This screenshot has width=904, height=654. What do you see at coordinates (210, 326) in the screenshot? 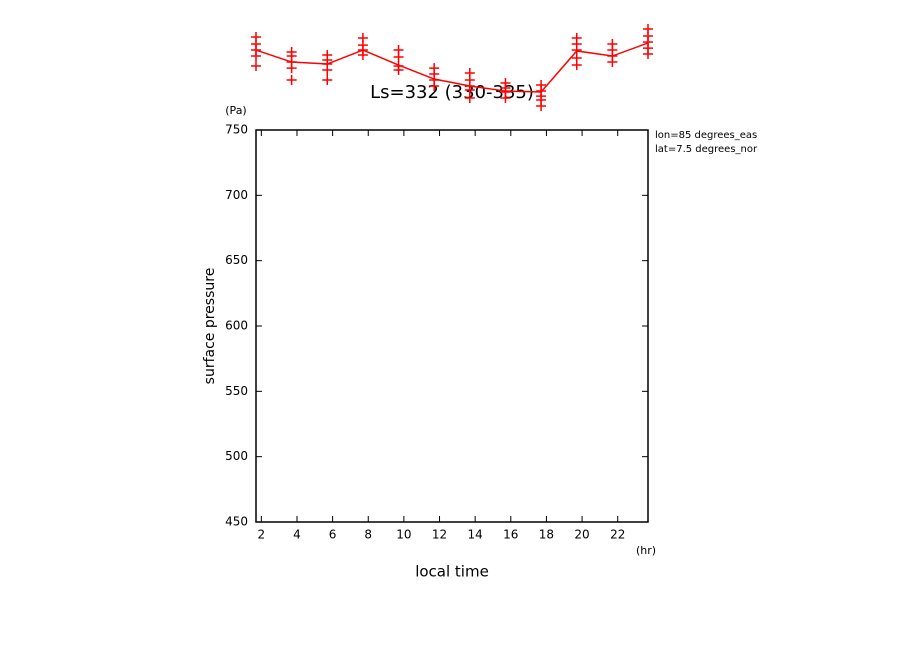
I see `y-axis-label: surface pressure` at bounding box center [210, 326].